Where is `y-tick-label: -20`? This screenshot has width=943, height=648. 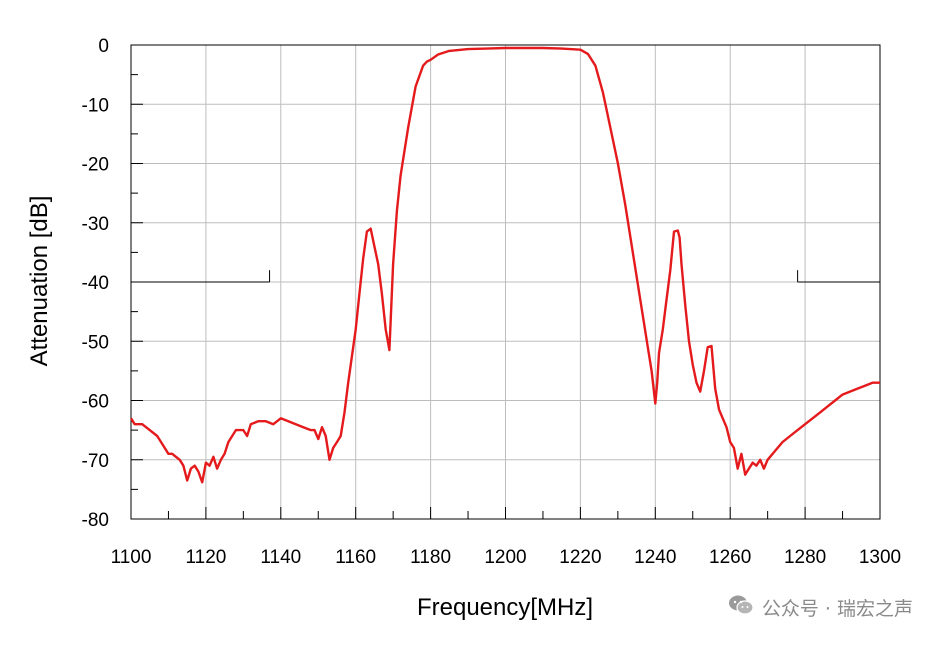 y-tick-label: -20 is located at coordinates (95, 165).